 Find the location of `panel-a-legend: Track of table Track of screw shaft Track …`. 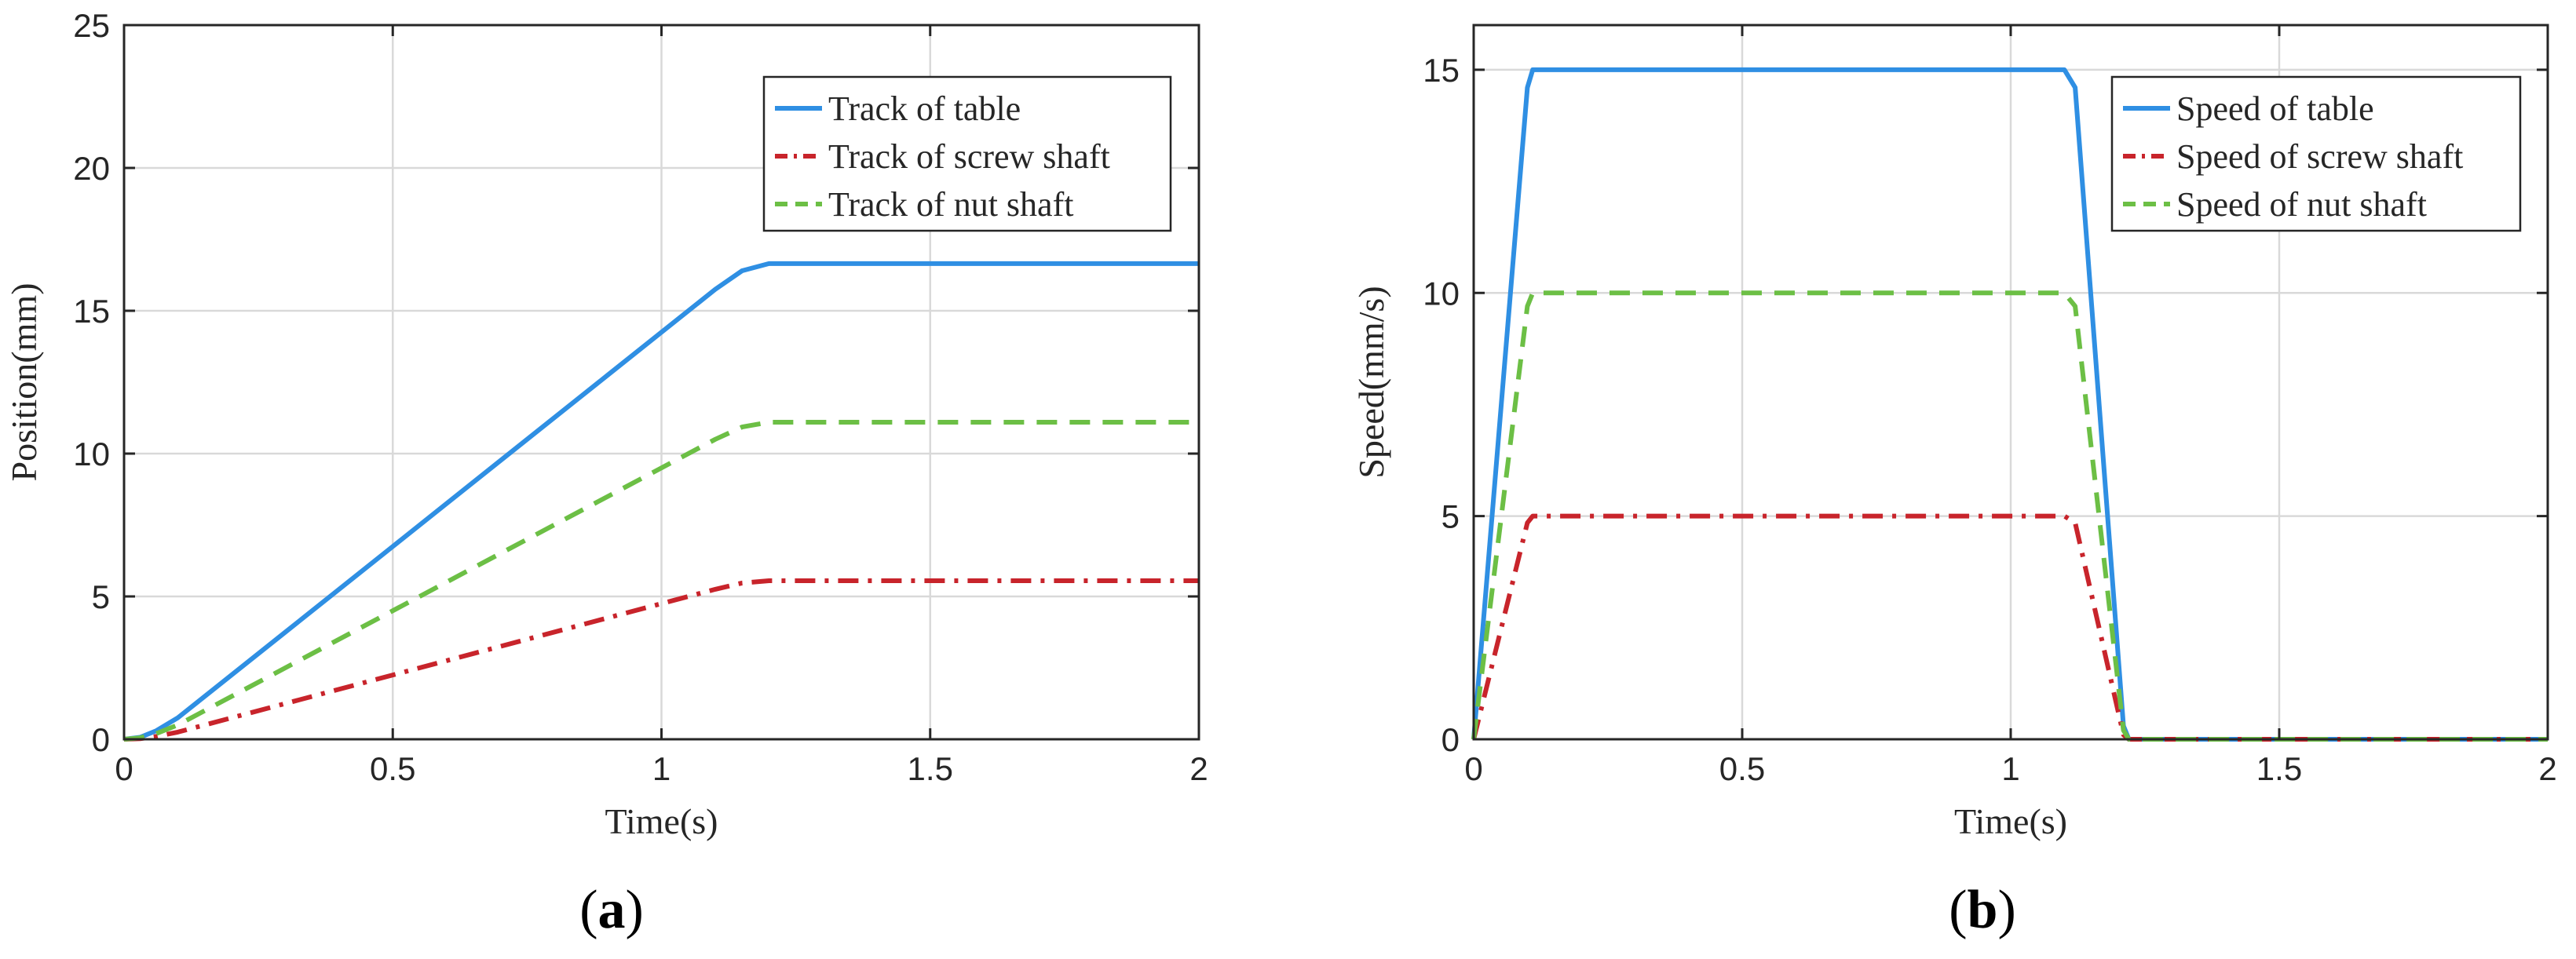

panel-a-legend: Track of table Track of screw shaft Track … is located at coordinates (967, 153).